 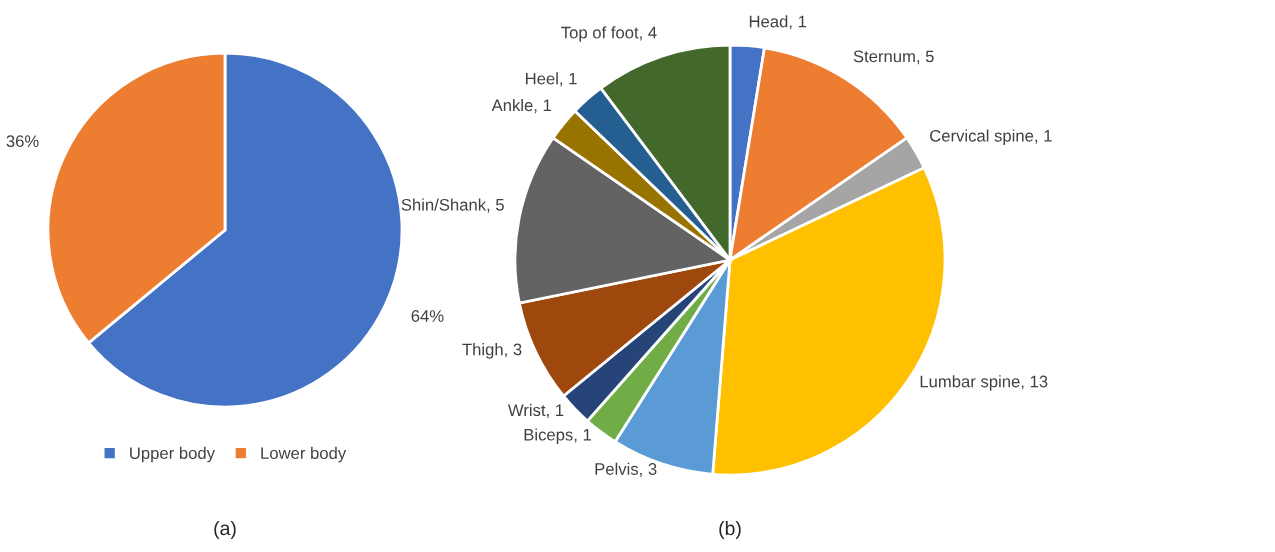 I want to click on slice-label: Heel, so click(x=542, y=78).